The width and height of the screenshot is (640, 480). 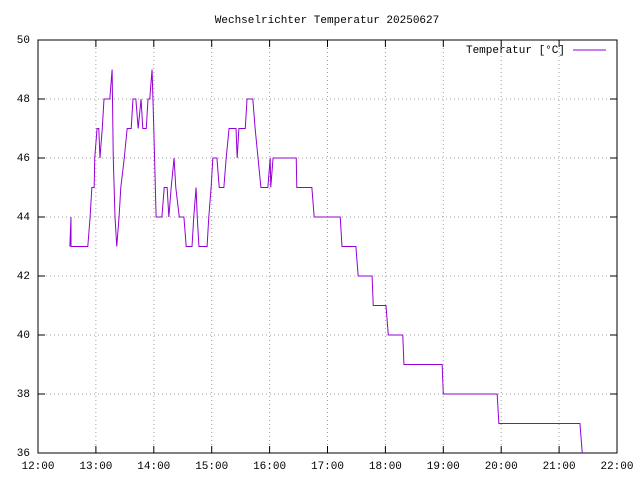 What do you see at coordinates (327, 21) in the screenshot?
I see `chart-title: Wechselrichter Temperatur 20250627` at bounding box center [327, 21].